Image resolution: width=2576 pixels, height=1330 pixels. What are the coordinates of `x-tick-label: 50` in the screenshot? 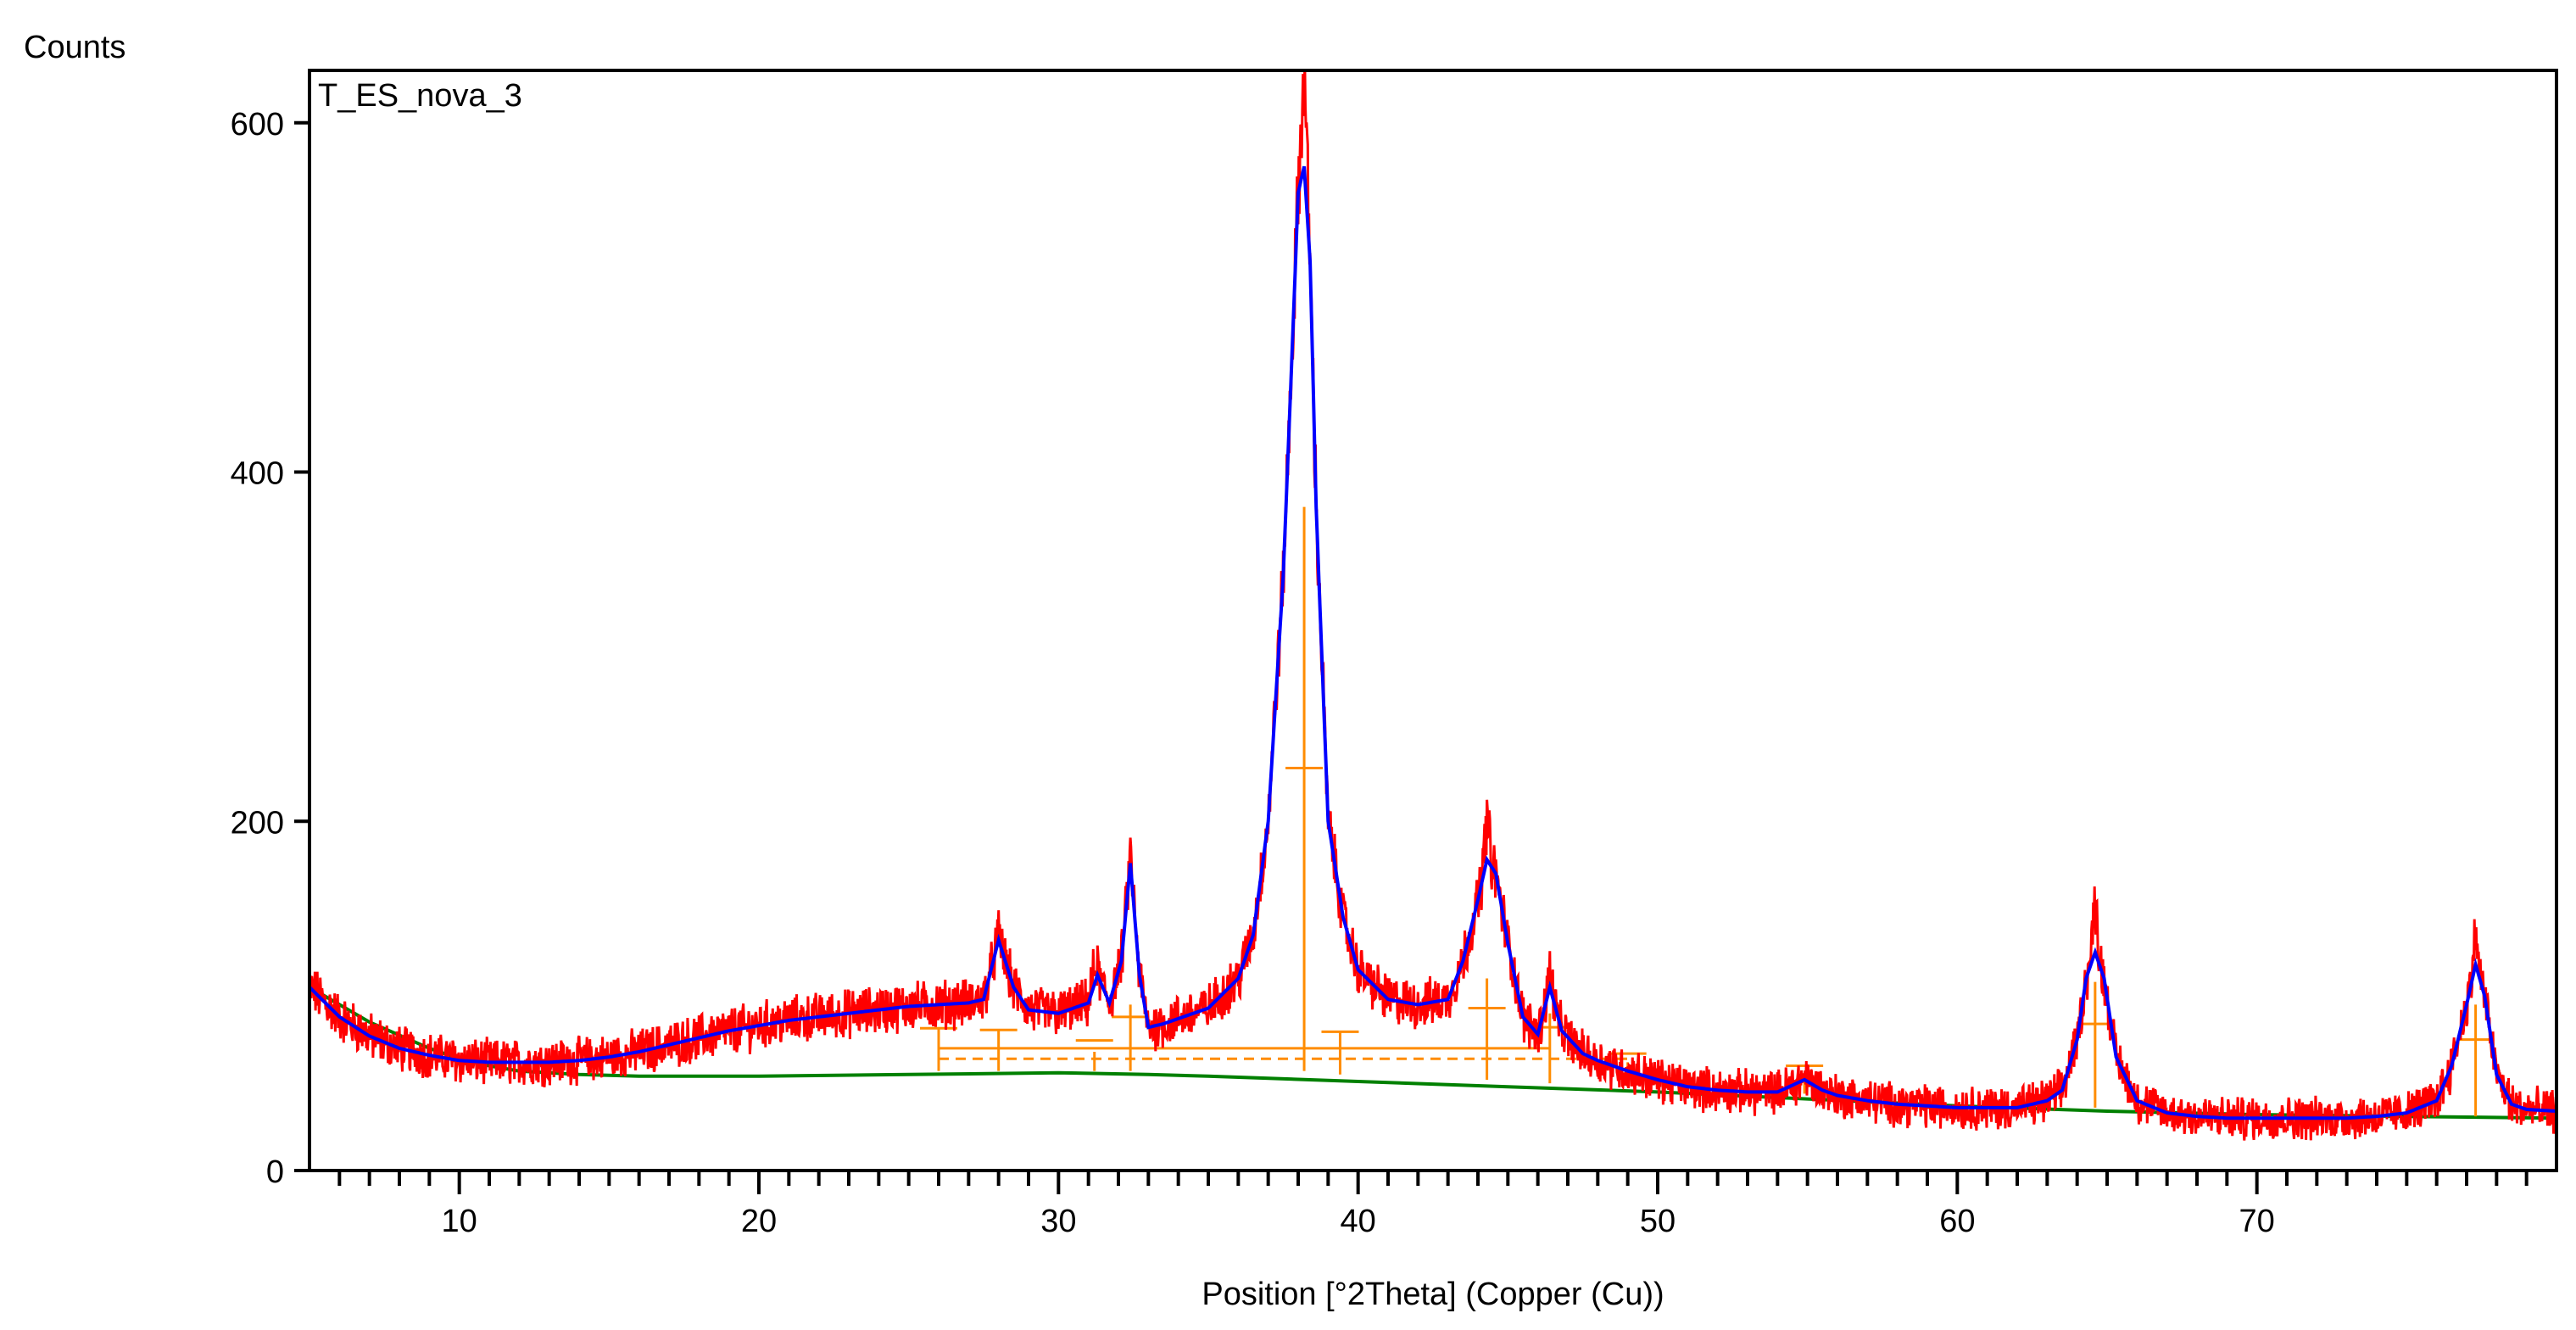 It's located at (1658, 1221).